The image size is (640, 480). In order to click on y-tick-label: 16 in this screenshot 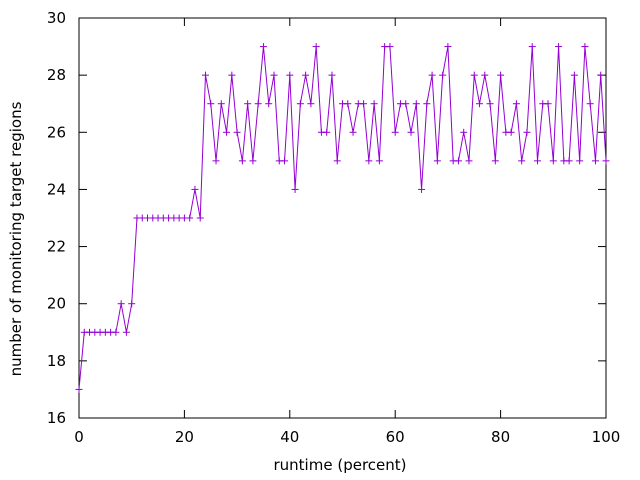, I will do `click(56, 418)`.